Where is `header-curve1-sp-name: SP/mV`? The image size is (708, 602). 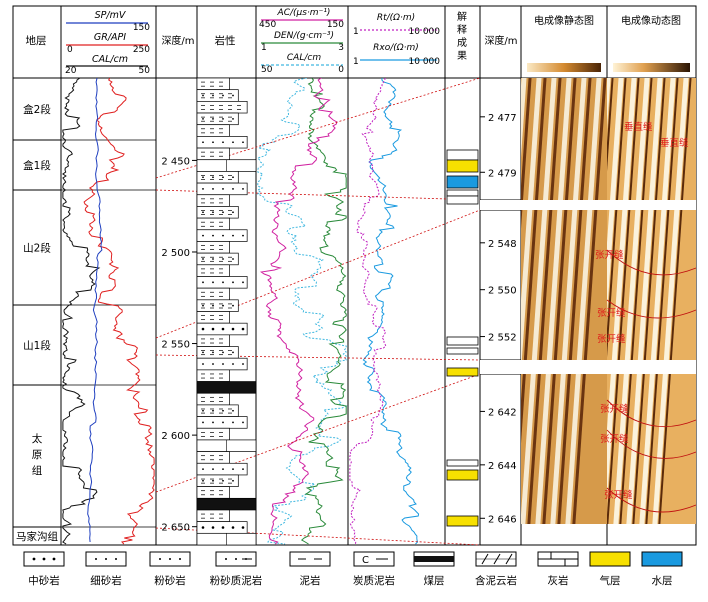 header-curve1-sp-name: SP/mV is located at coordinates (111, 15).